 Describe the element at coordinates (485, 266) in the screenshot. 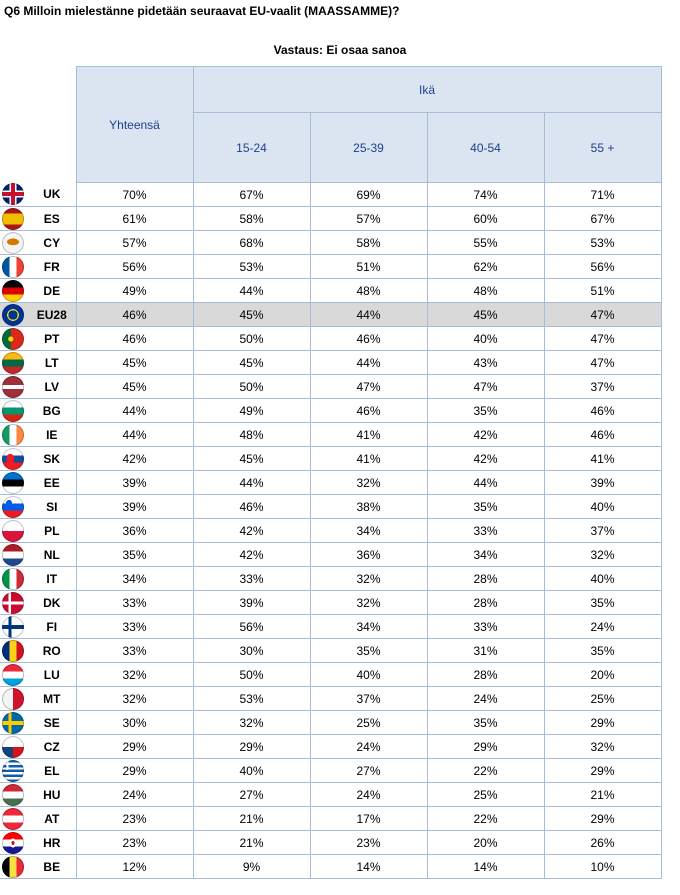

I see `value-age-40-54: 62%` at that location.